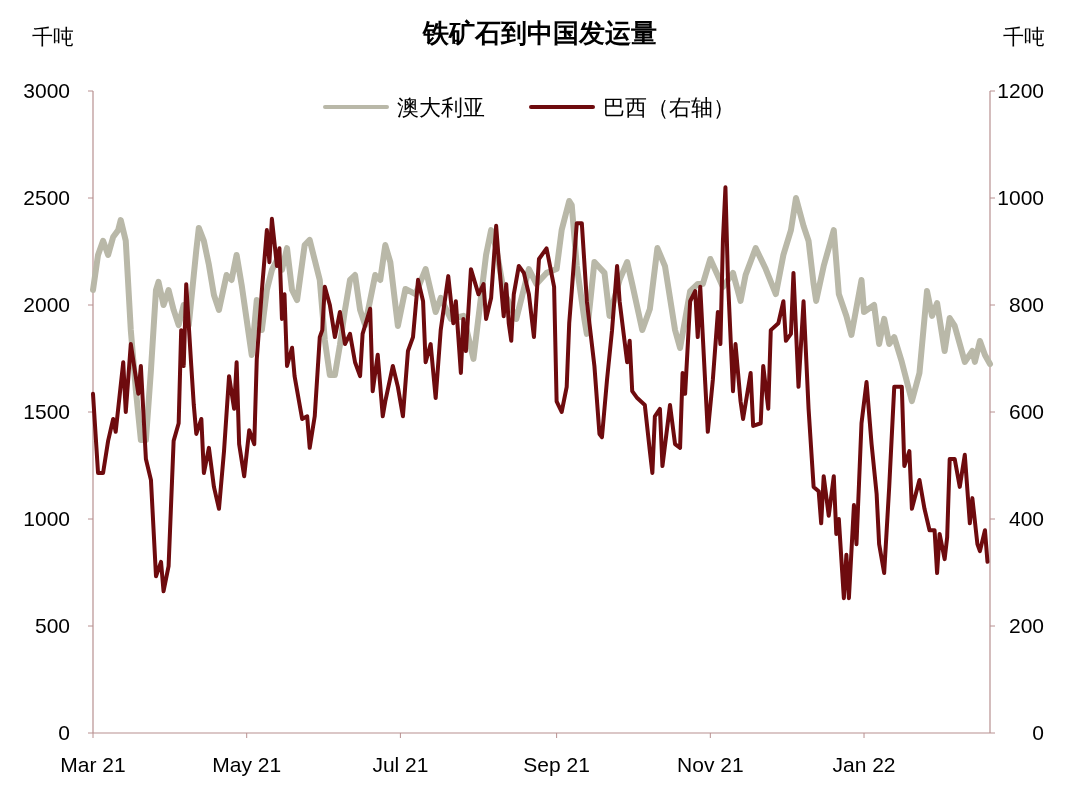 The image size is (1080, 789). What do you see at coordinates (93, 764) in the screenshot?
I see `x-tick-label: Mar 21` at bounding box center [93, 764].